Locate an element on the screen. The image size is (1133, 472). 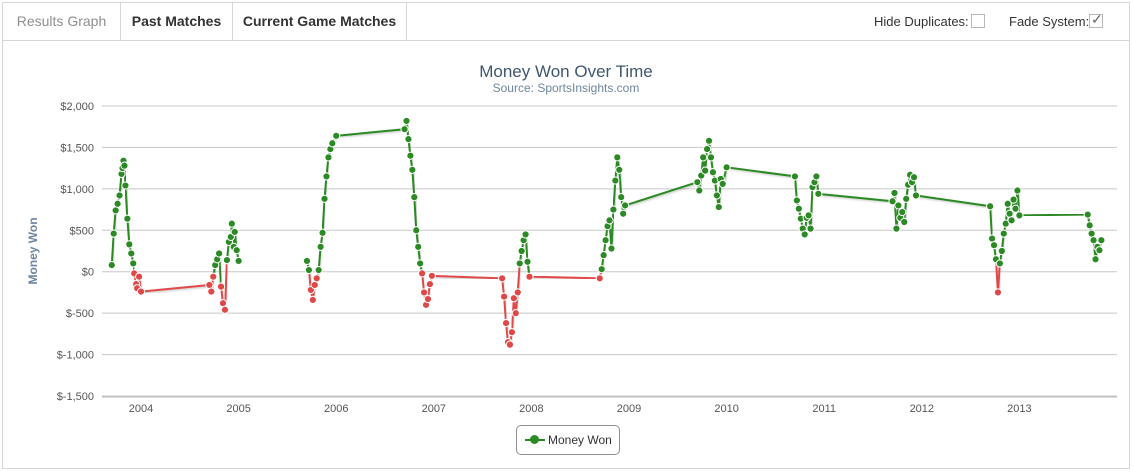
tab-results-graph: Results Graph is located at coordinates (62, 21).